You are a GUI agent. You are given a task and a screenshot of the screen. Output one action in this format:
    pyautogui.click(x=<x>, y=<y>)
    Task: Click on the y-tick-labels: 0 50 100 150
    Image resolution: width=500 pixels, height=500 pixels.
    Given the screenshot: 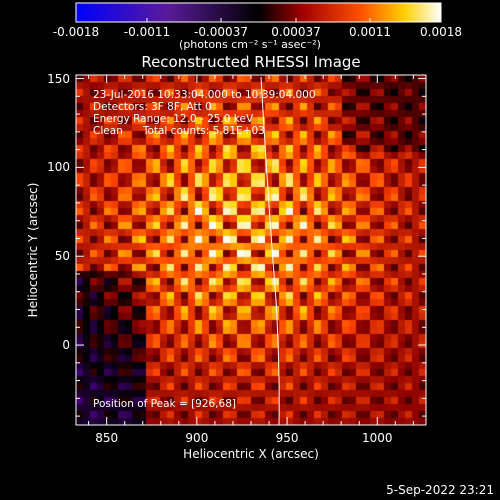 What is the action you would take?
    pyautogui.click(x=35, y=250)
    